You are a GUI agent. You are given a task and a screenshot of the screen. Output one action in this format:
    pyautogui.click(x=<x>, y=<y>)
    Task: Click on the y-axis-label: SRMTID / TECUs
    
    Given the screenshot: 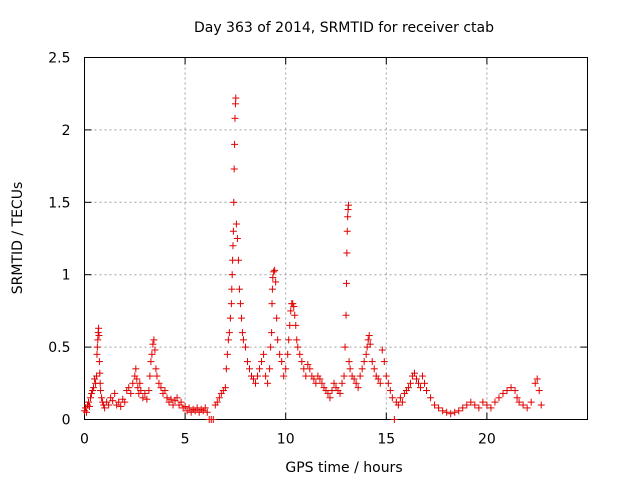 What is the action you would take?
    pyautogui.click(x=18, y=238)
    